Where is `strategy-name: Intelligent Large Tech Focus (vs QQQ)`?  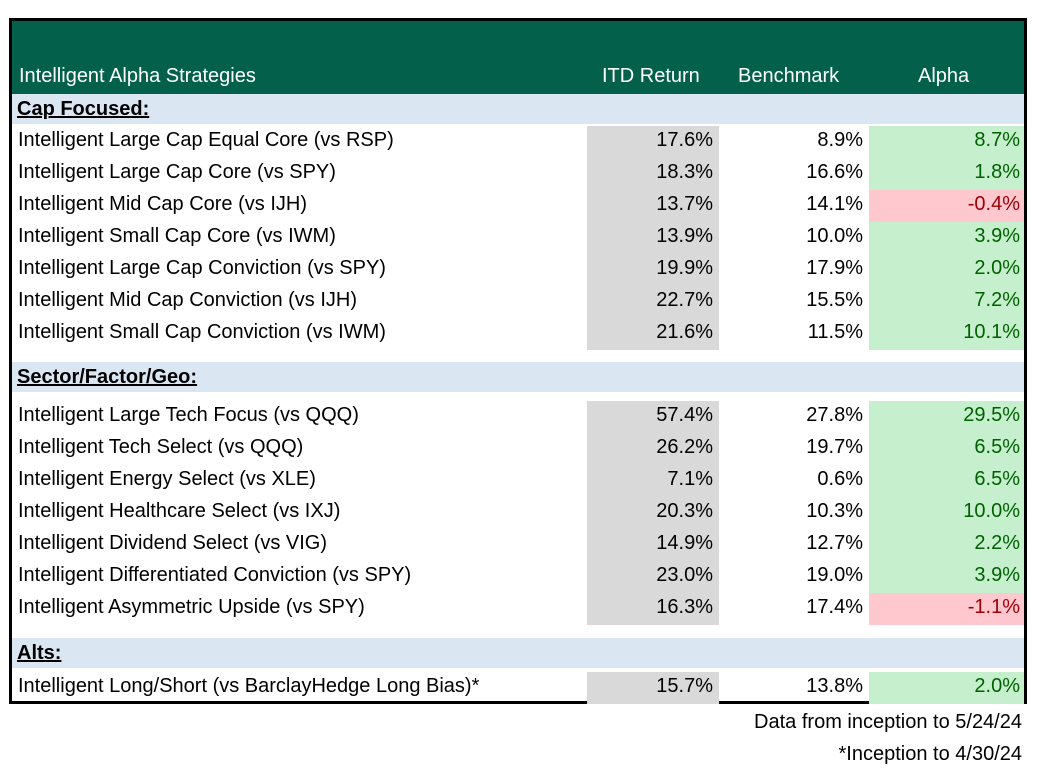
strategy-name: Intelligent Large Tech Focus (vs QQQ) is located at coordinates (188, 415).